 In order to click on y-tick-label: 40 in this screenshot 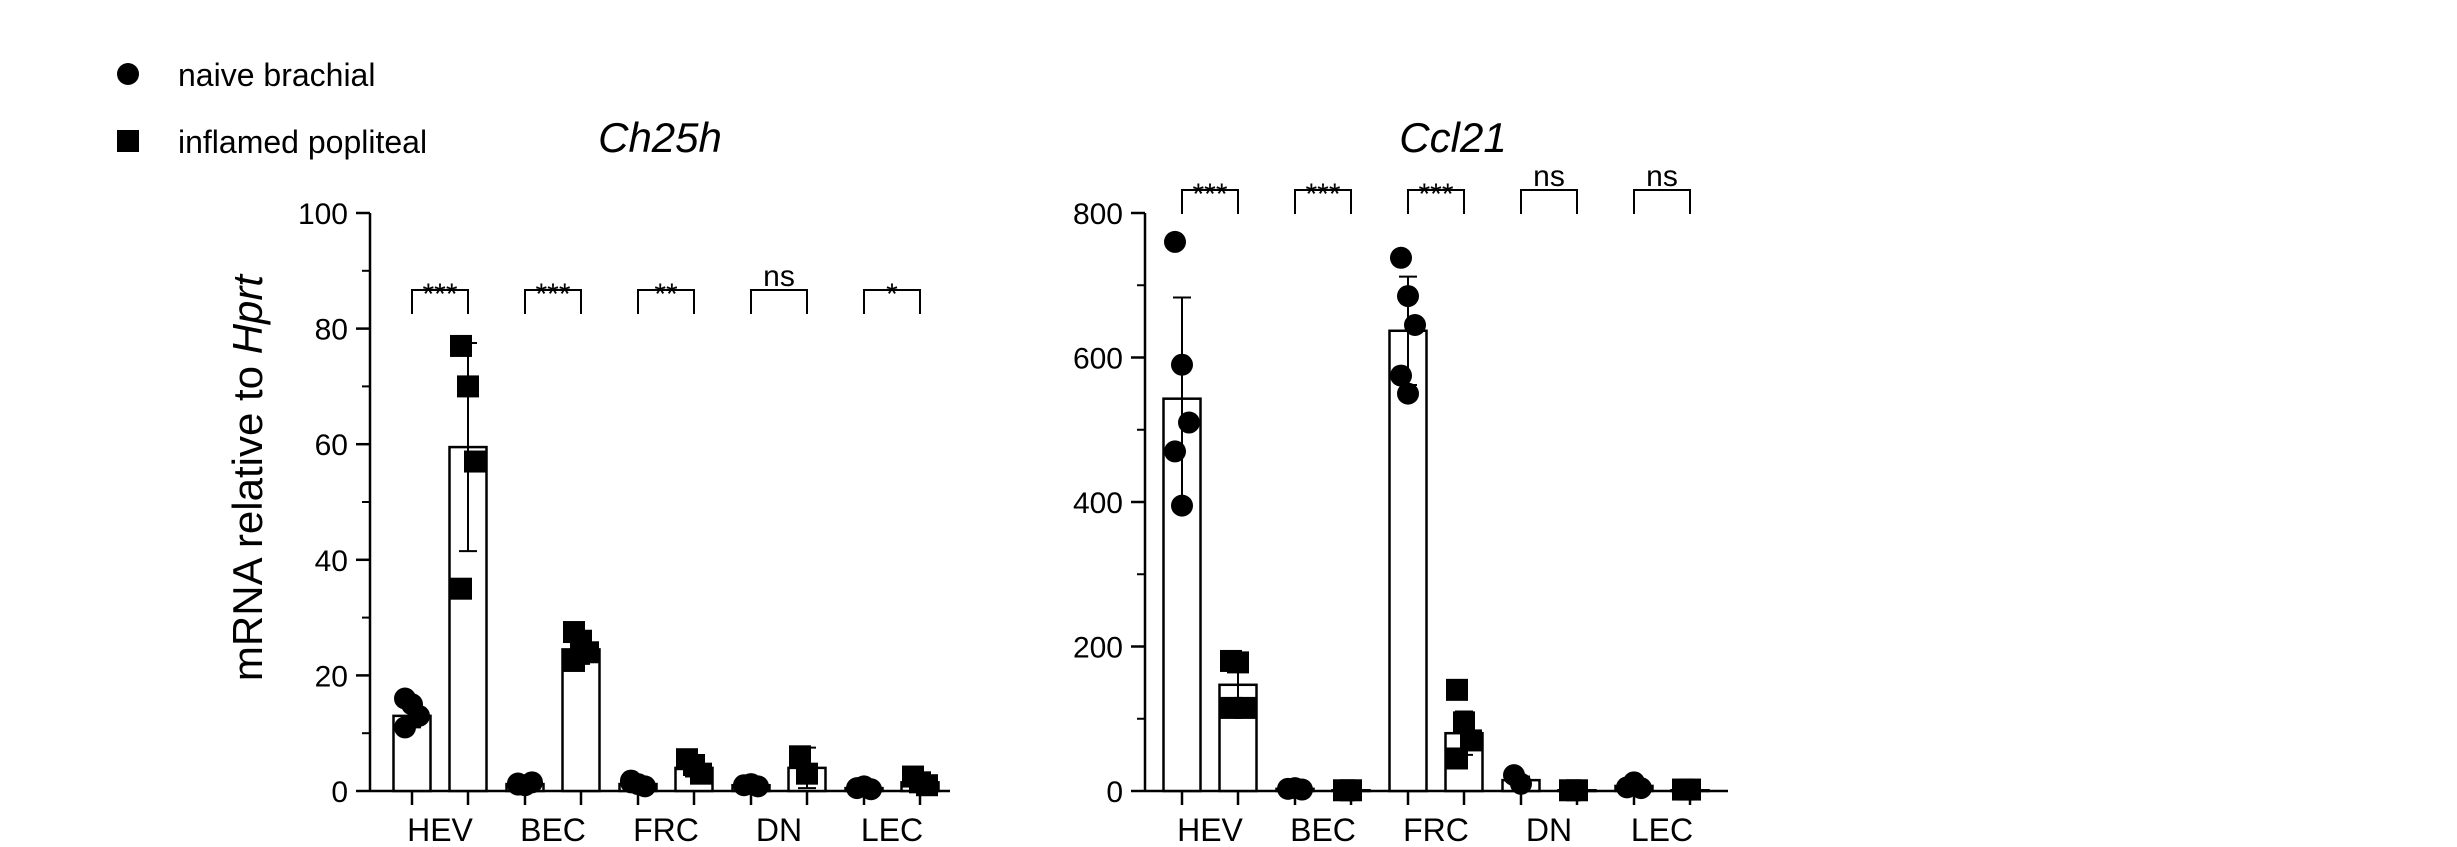, I will do `click(331, 561)`.